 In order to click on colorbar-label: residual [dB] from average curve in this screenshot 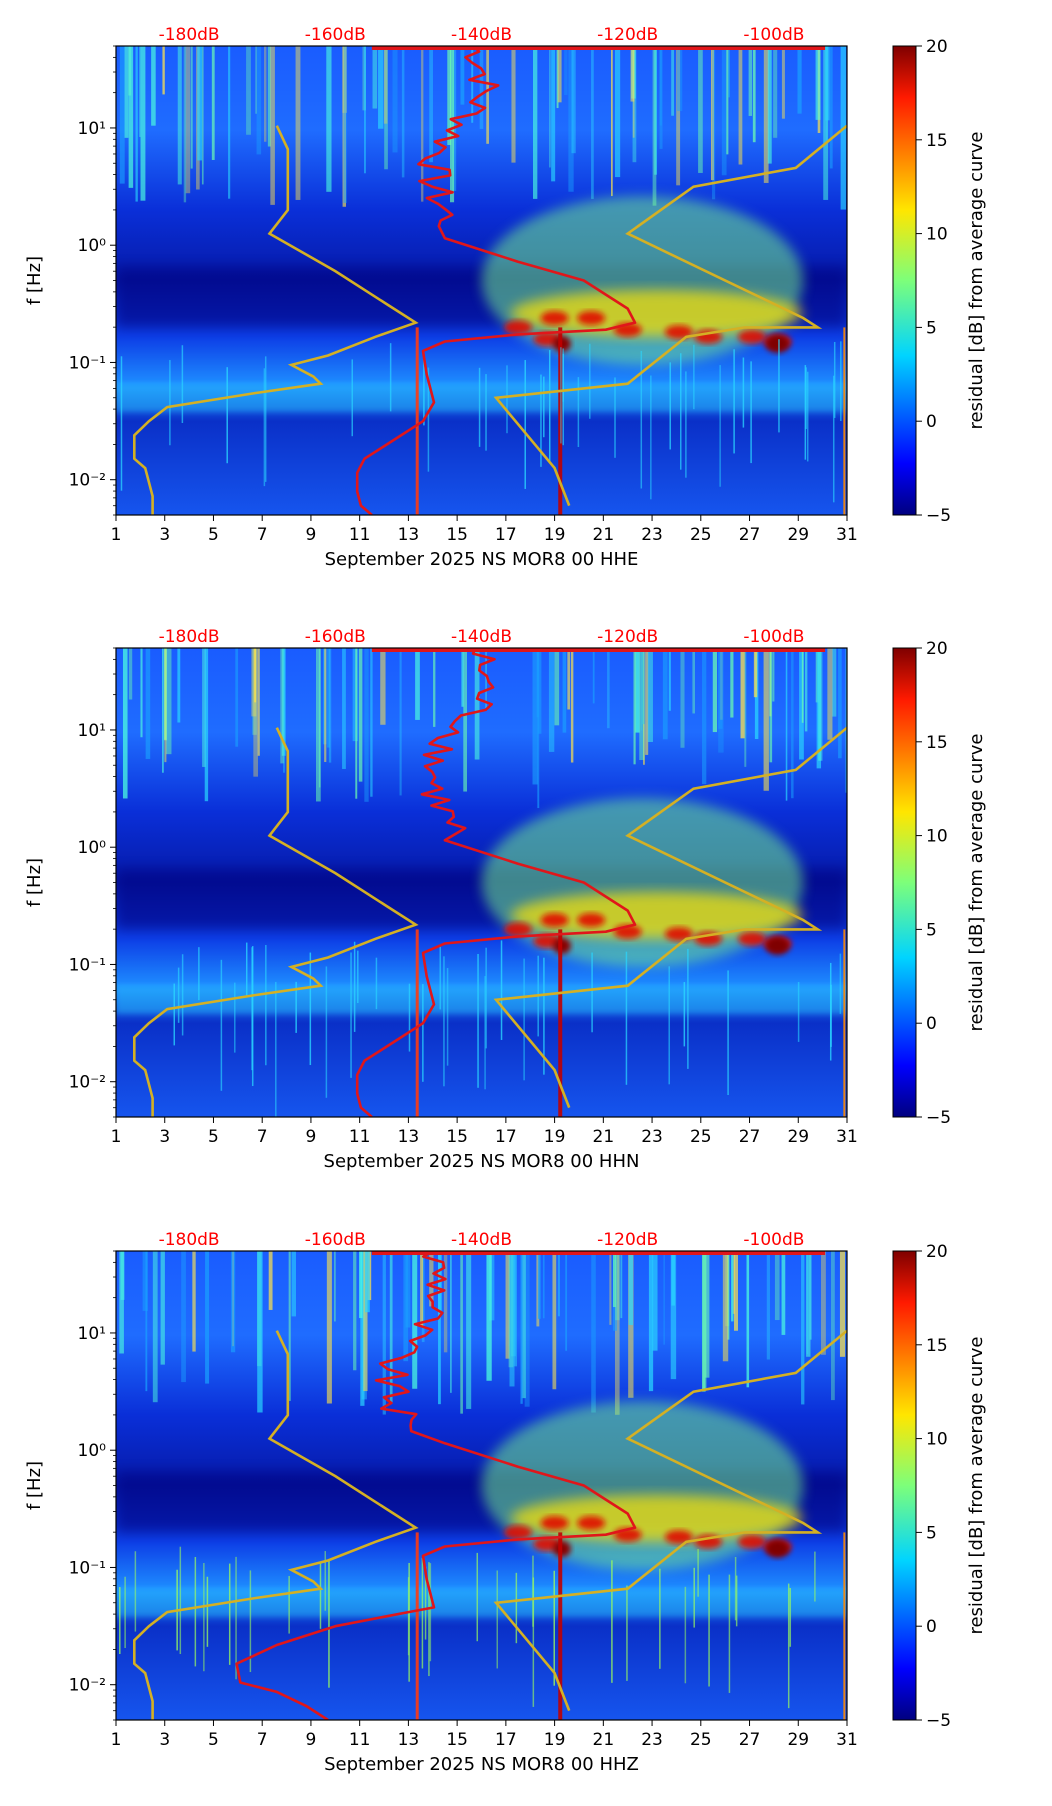, I will do `click(976, 882)`.